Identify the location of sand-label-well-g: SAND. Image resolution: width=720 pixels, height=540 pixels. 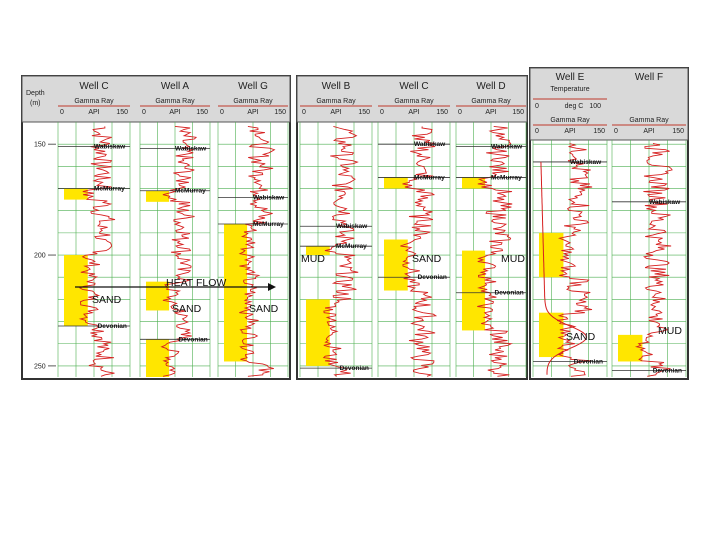
(264, 309).